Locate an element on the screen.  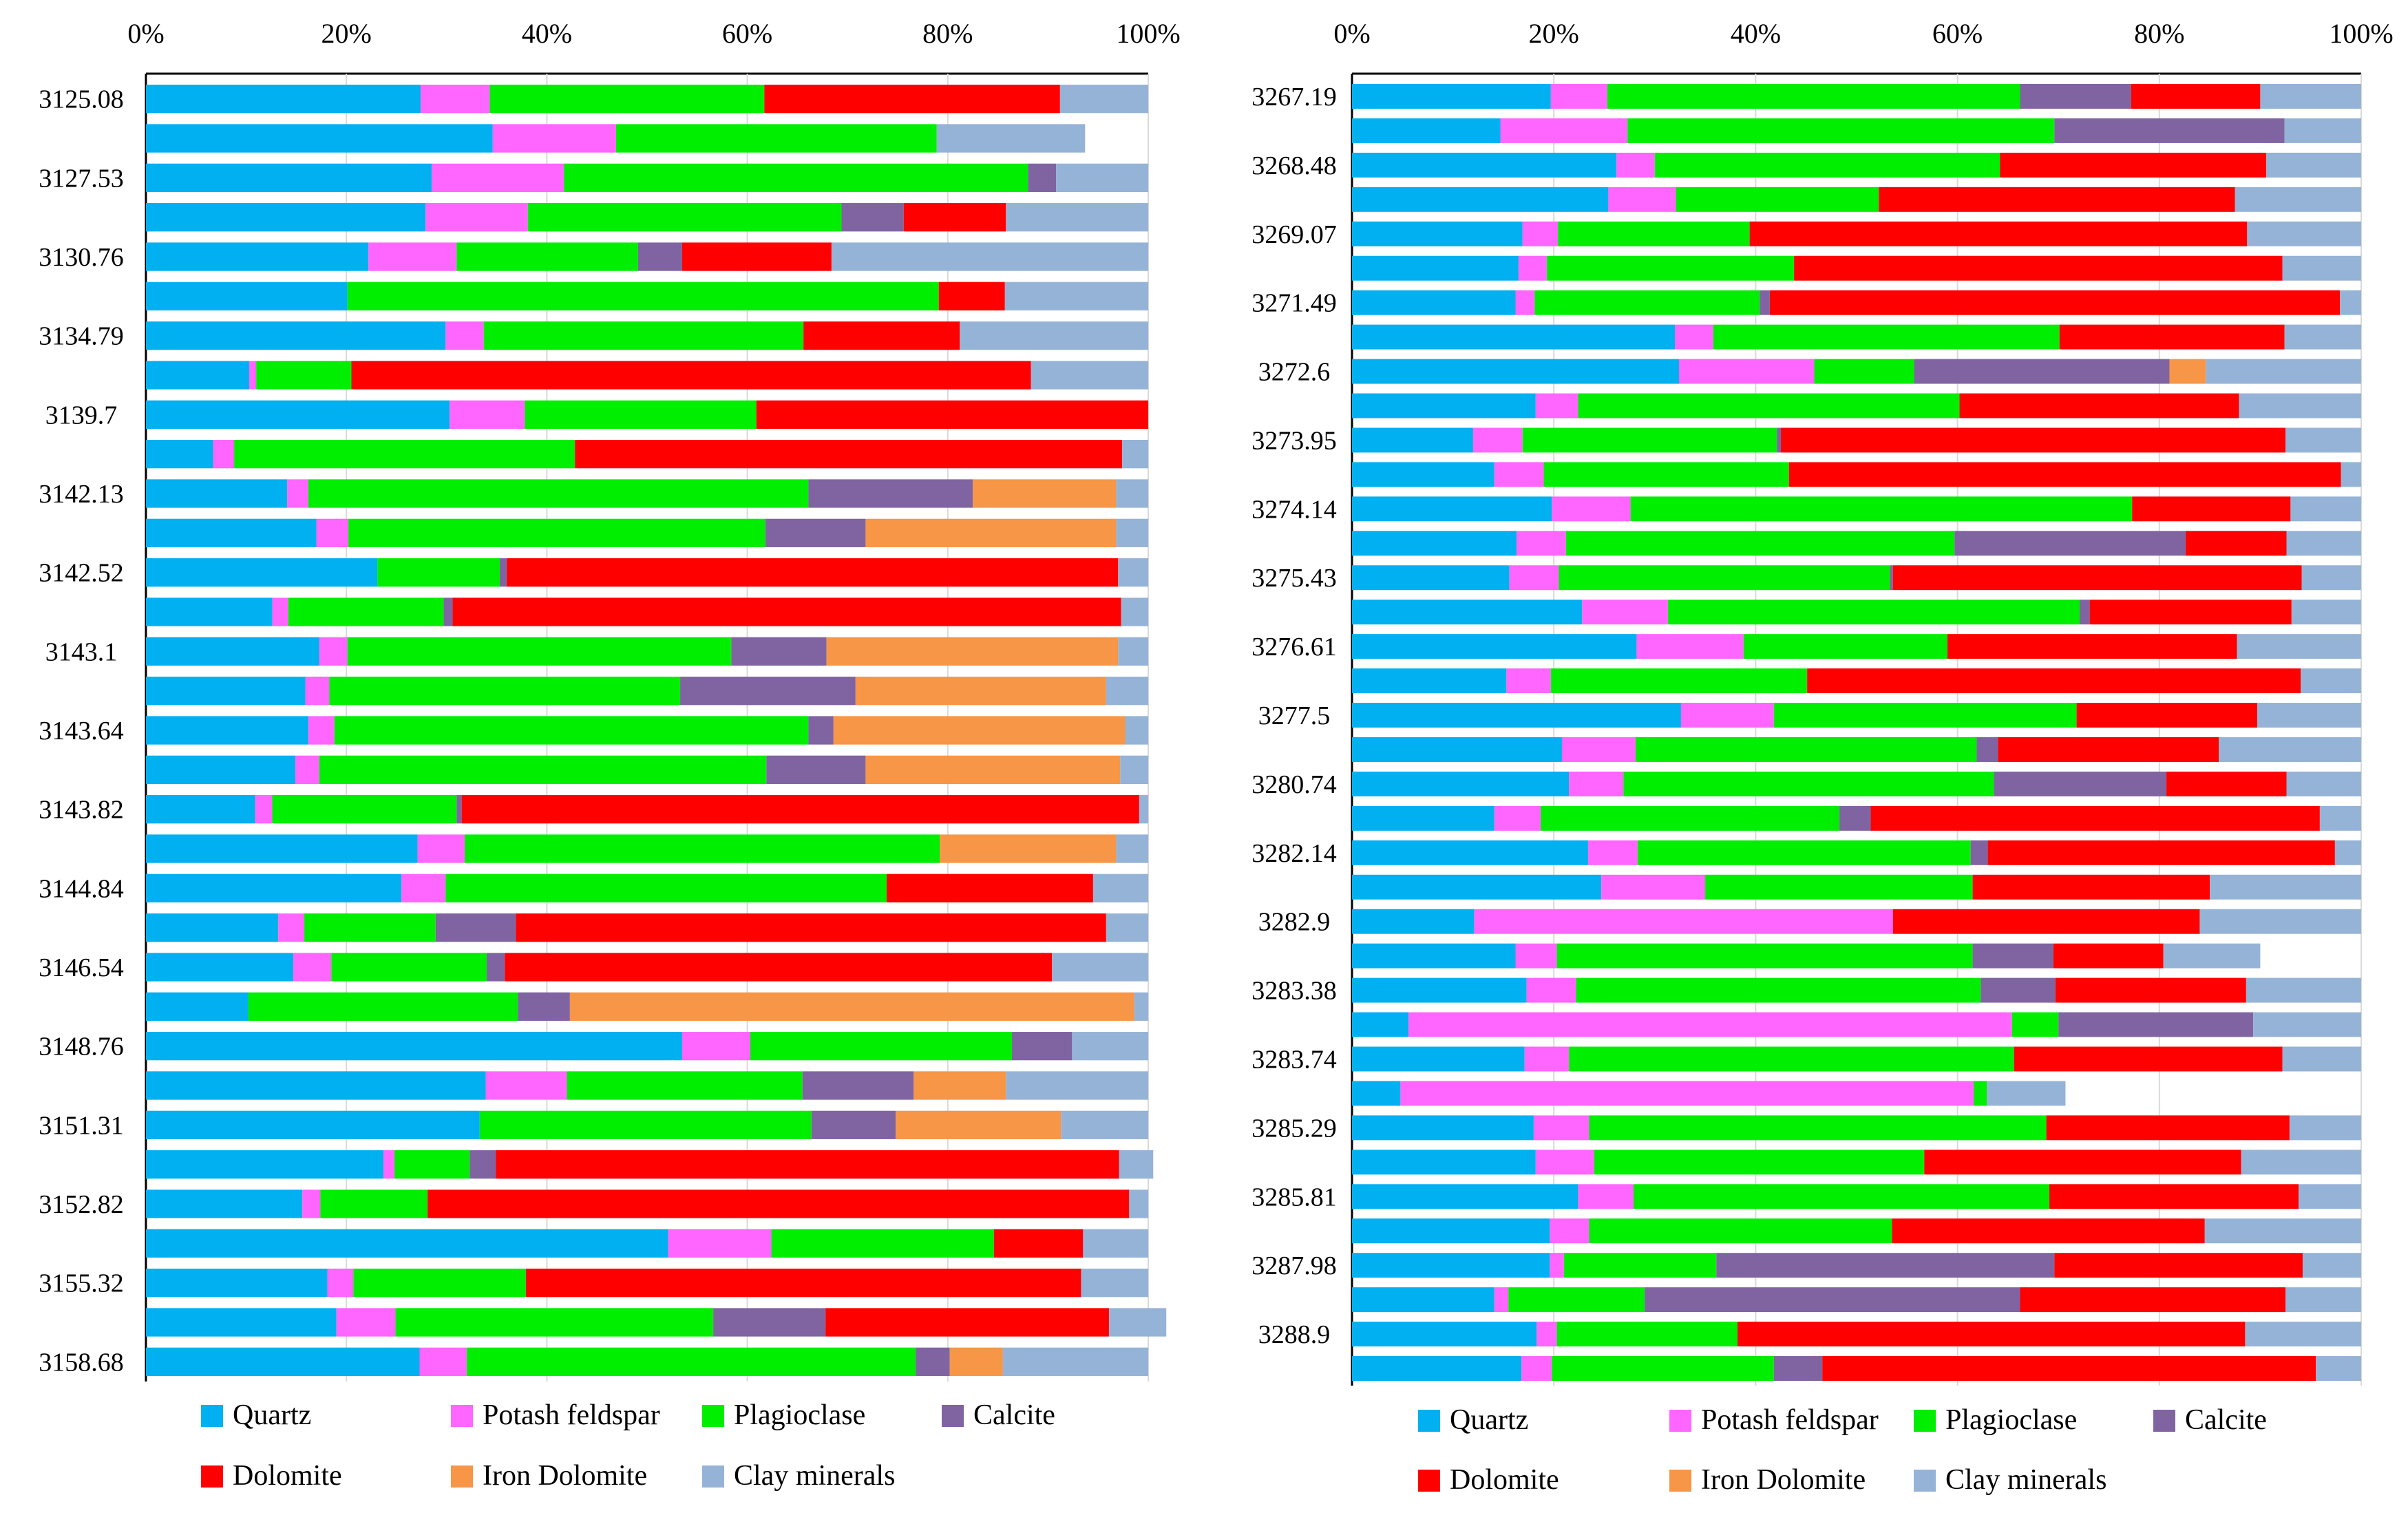
legend-label-dolomite: Dolomite is located at coordinates (288, 1476).